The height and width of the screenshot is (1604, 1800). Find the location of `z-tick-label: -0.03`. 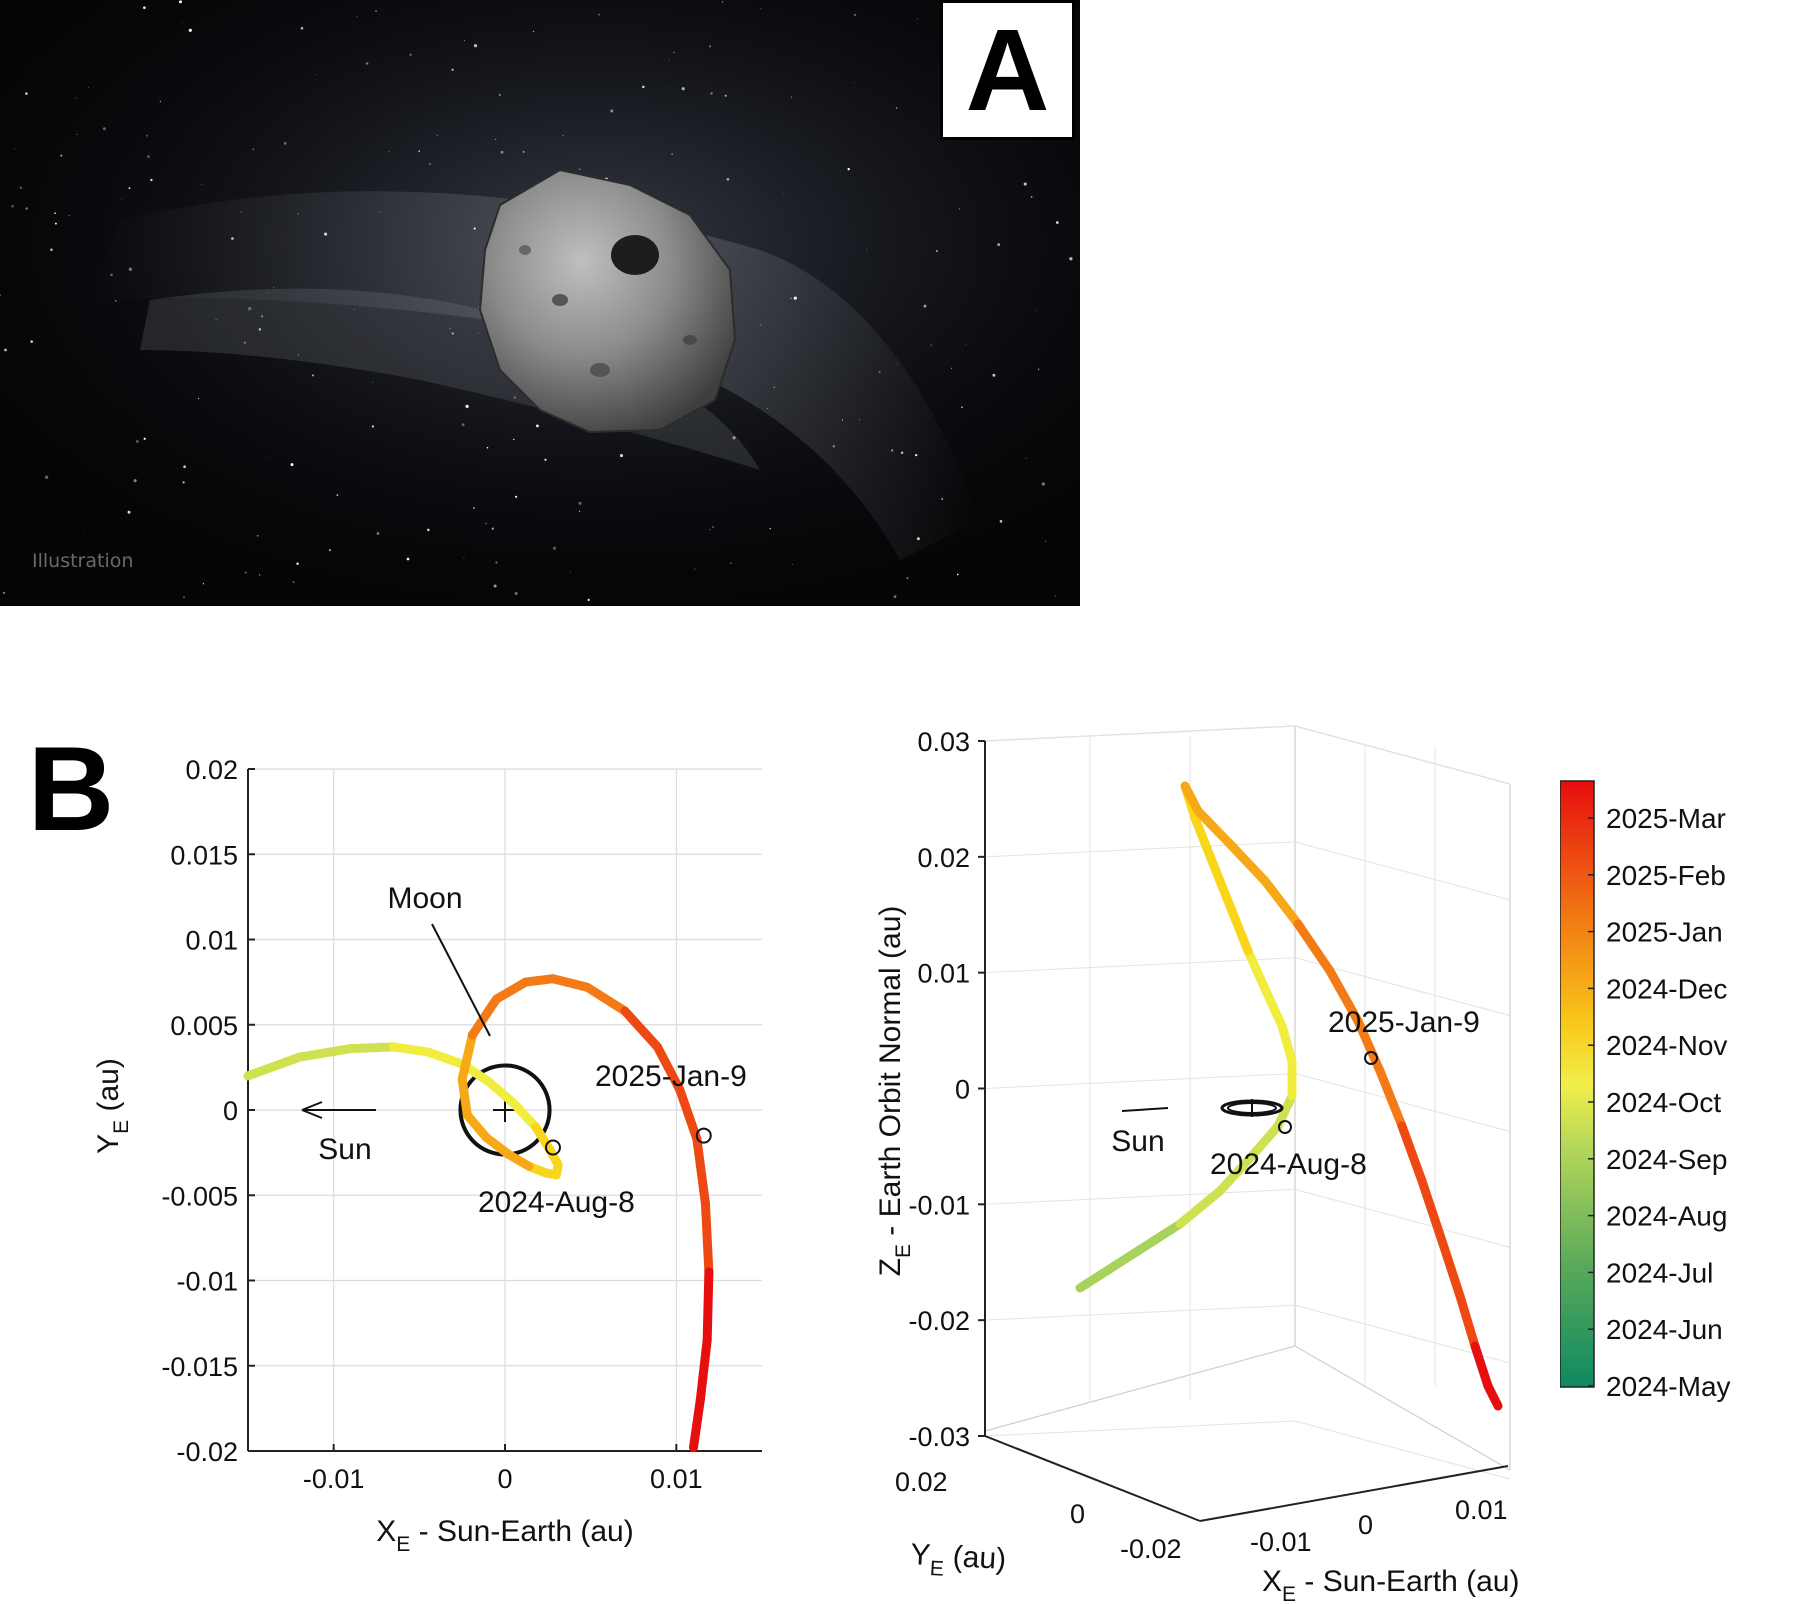

z-tick-label: -0.03 is located at coordinates (939, 1437).